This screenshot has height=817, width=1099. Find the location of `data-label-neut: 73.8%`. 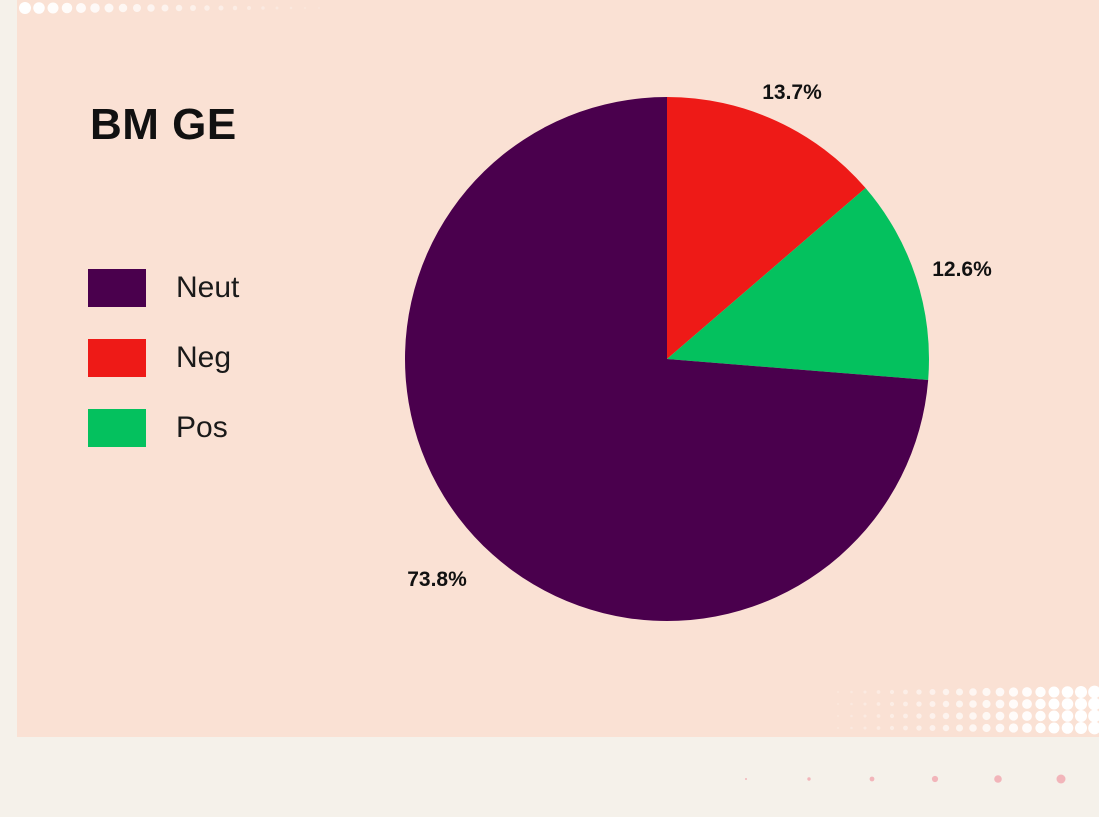

data-label-neut: 73.8% is located at coordinates (437, 579).